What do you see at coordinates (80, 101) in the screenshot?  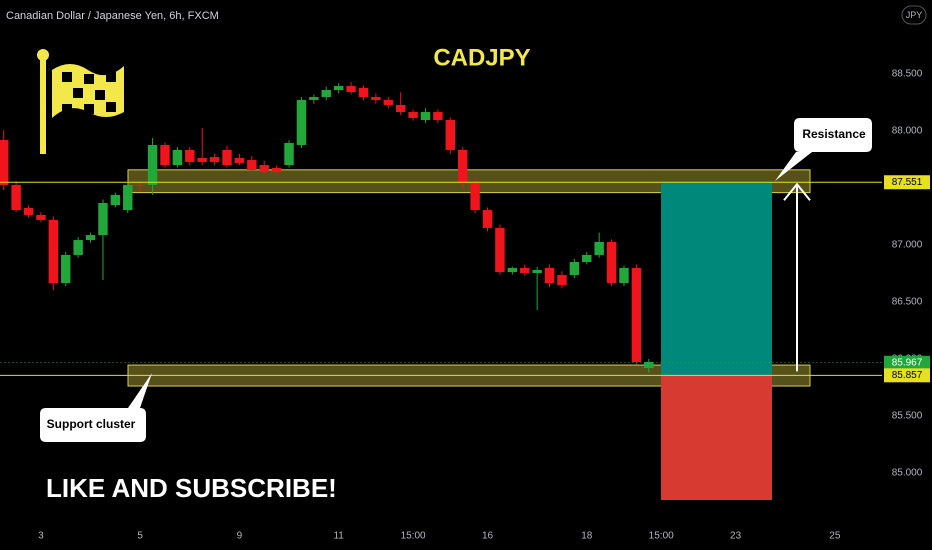 I see `flag-icon` at bounding box center [80, 101].